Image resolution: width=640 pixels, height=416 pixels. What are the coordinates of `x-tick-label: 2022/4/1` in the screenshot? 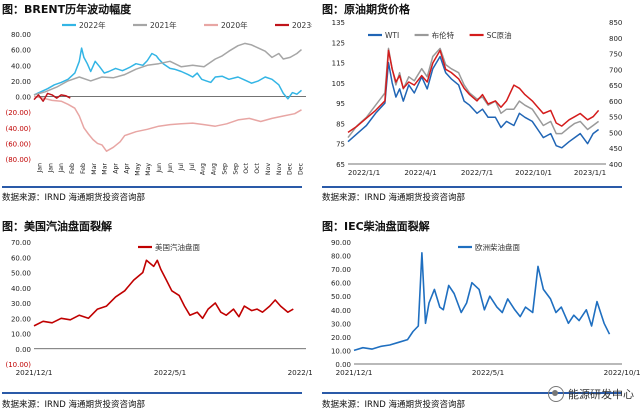 It's located at (420, 172).